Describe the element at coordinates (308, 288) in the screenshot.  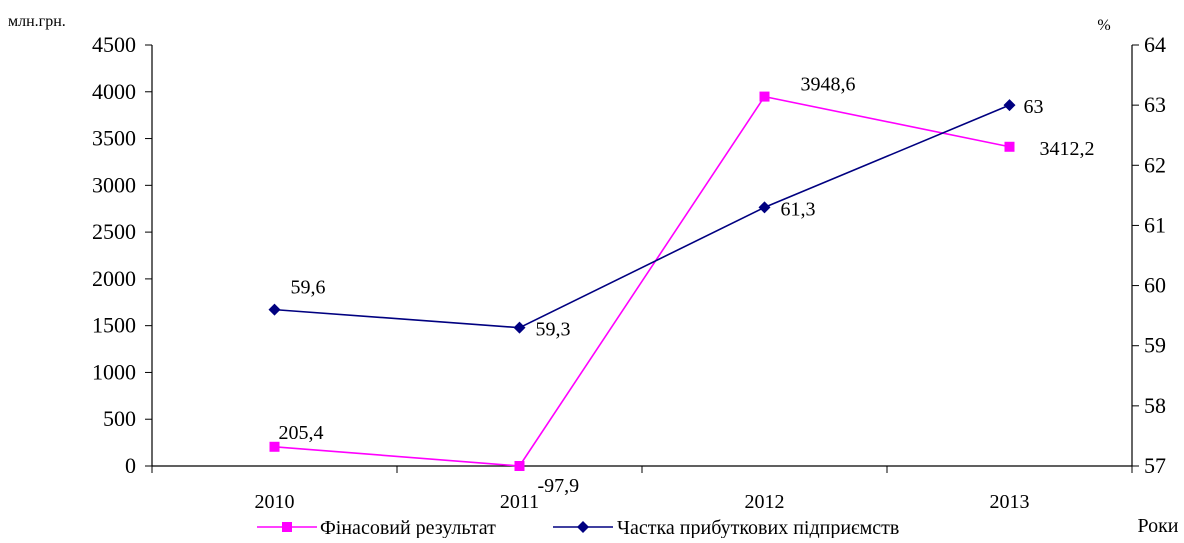
I see `data-label: 59,6` at that location.